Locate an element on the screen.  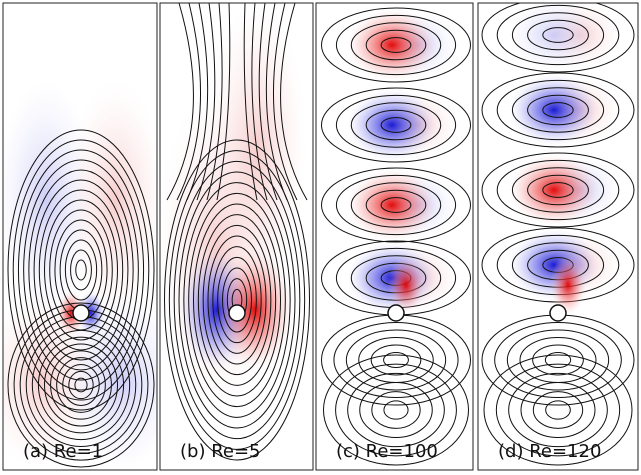
panel-label: (a) Re=1 is located at coordinates (63, 451).